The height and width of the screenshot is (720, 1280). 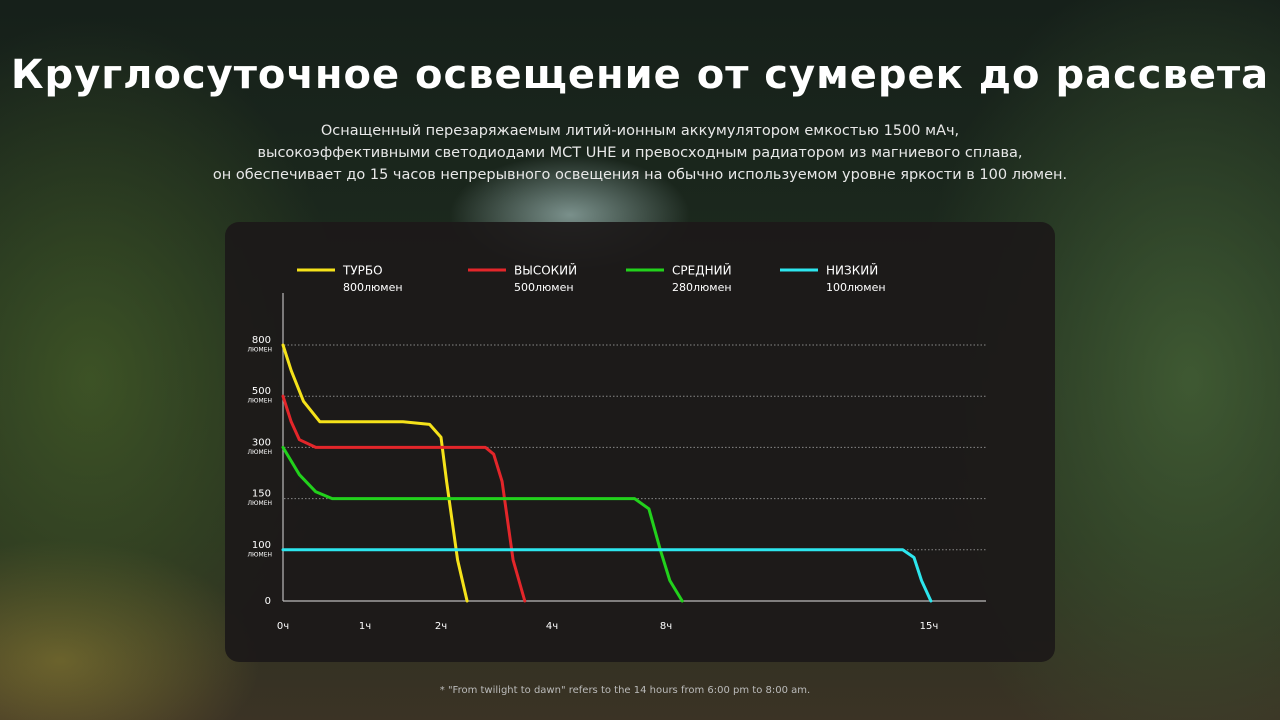 What do you see at coordinates (856, 287) in the screenshot?
I see `legend-sublabel: 100люмен` at bounding box center [856, 287].